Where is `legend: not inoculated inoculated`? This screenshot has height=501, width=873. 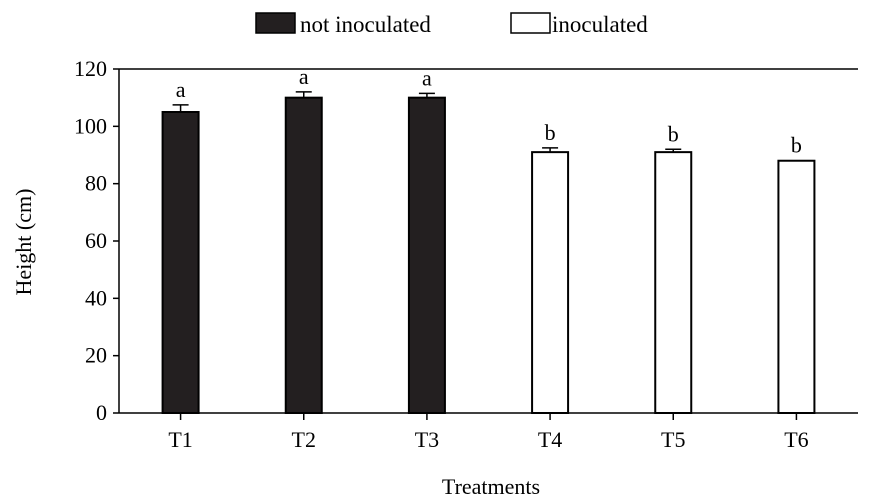
legend: not inoculated inoculated is located at coordinates (451, 24).